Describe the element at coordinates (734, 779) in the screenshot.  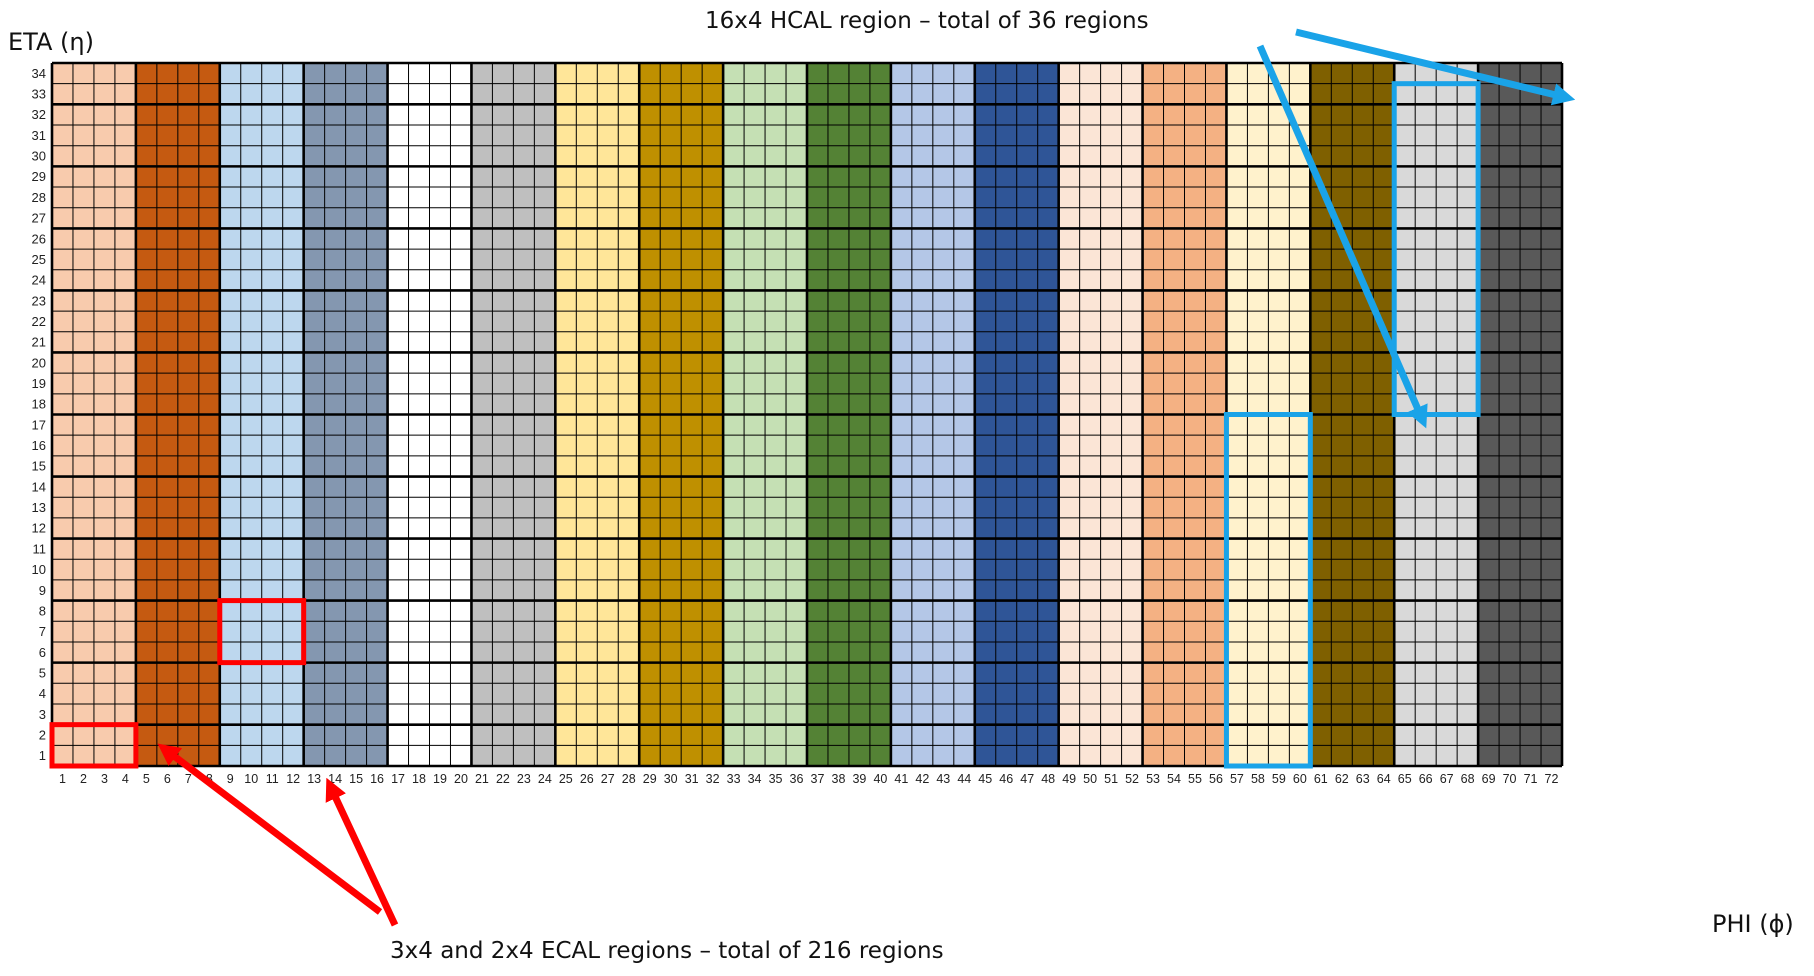
I see `phi-tick-label: 33` at that location.